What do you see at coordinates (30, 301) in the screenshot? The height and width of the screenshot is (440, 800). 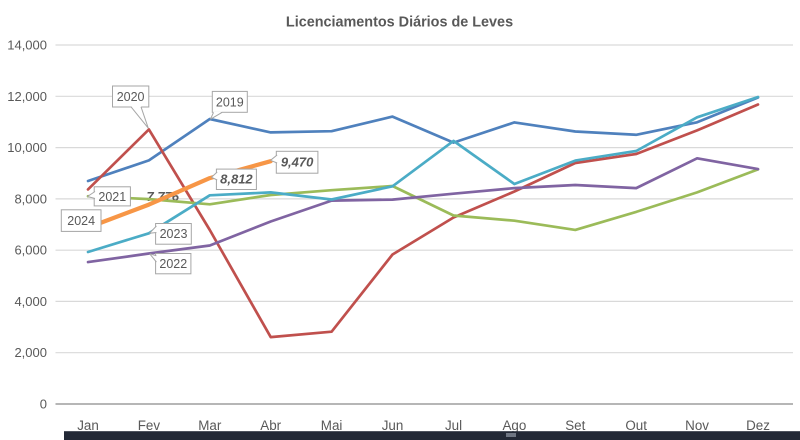 I see `svg-text: 4,000` at bounding box center [30, 301].